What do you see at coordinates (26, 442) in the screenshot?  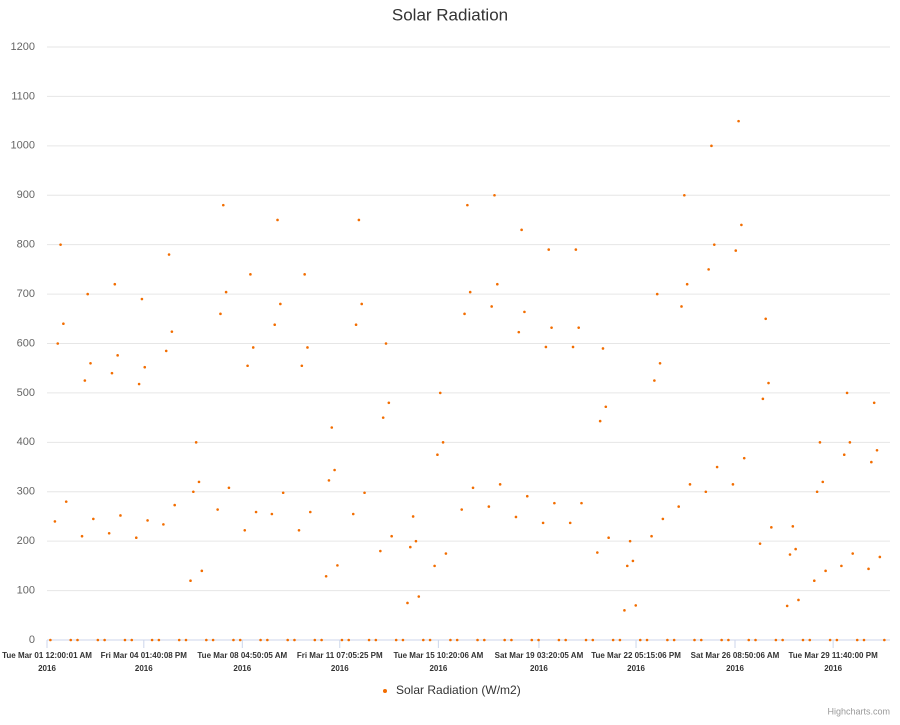 I see `y-tick-label: 400` at bounding box center [26, 442].